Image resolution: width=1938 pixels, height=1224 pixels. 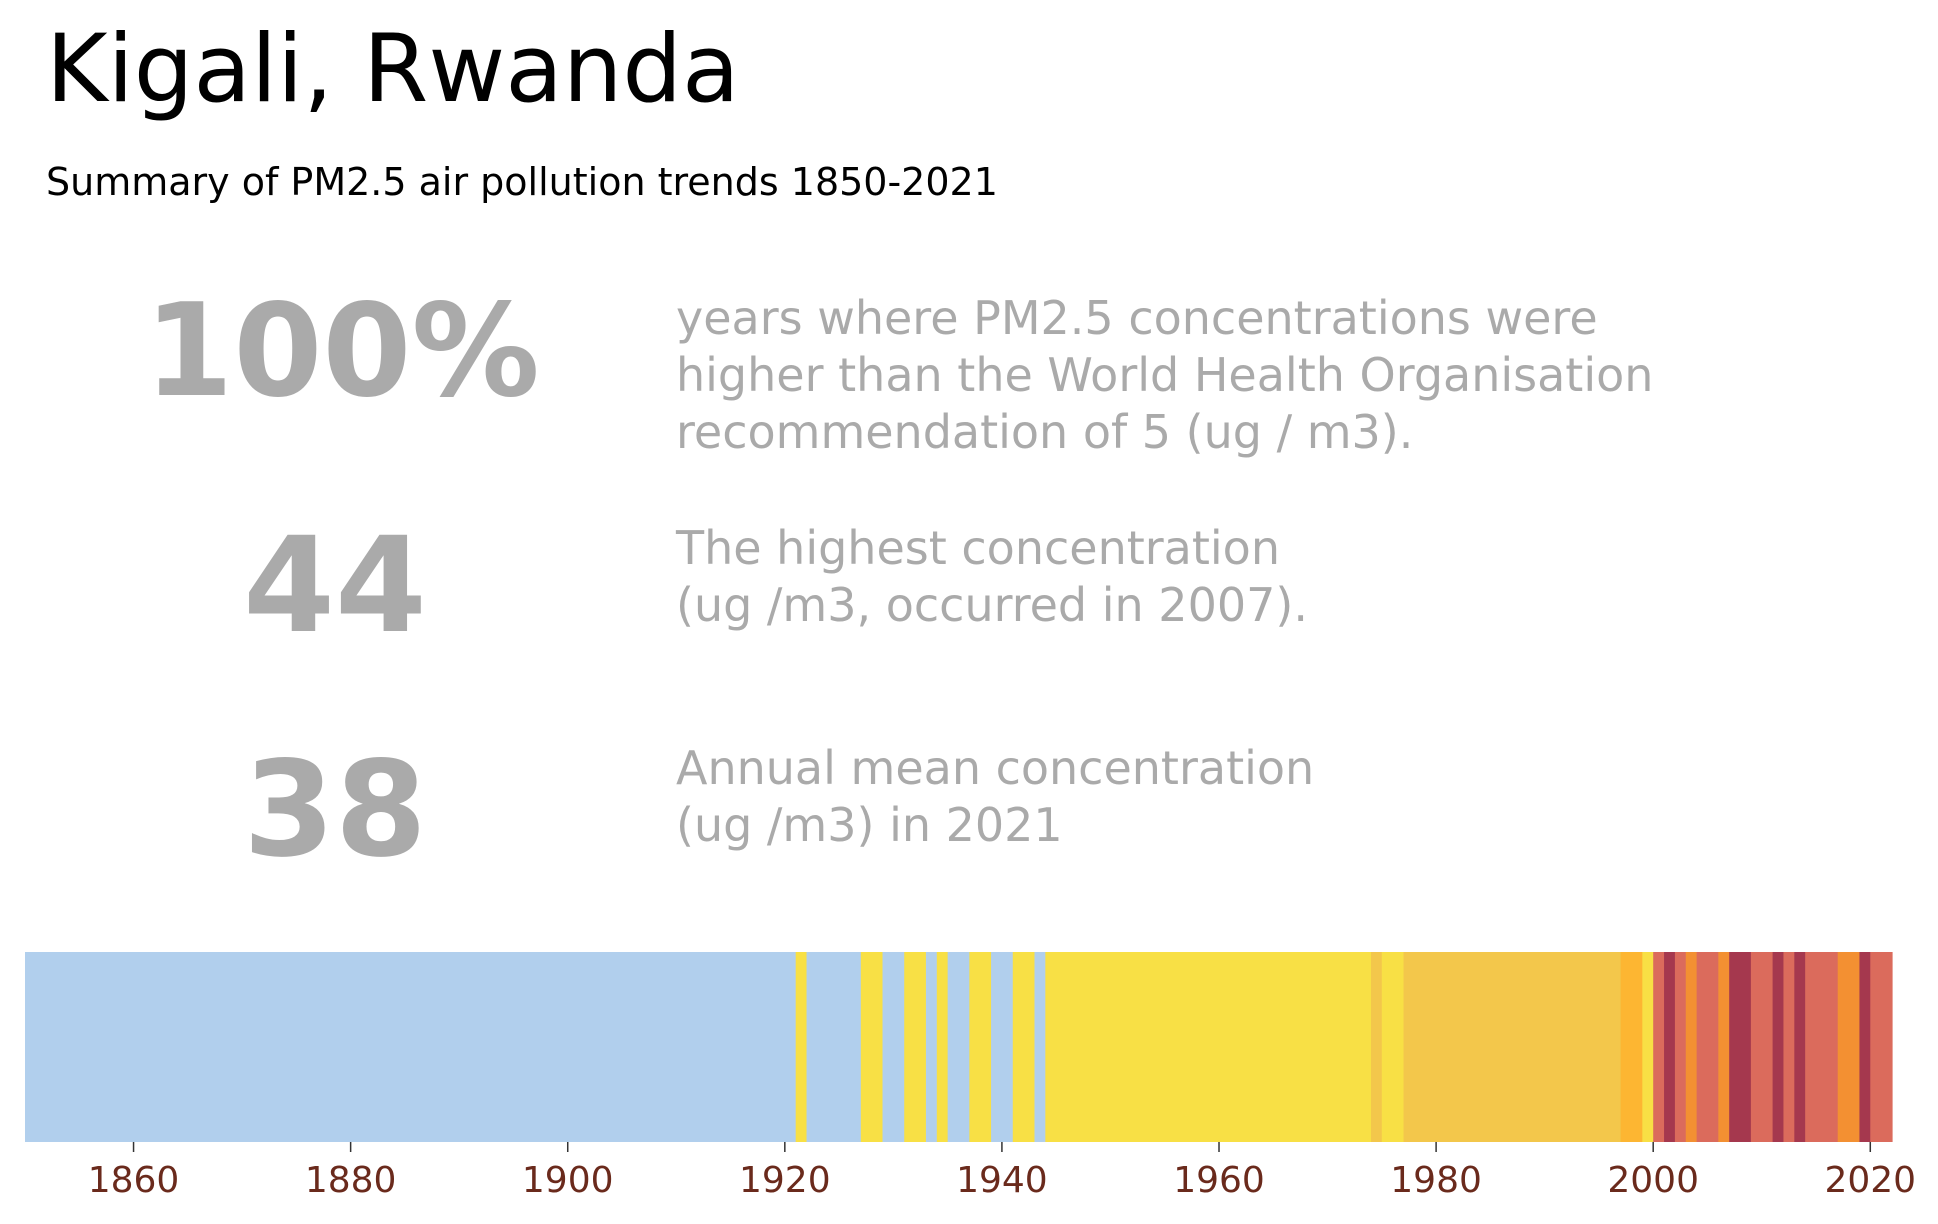 I want to click on x-tick-label: 1980, so click(x=1436, y=1180).